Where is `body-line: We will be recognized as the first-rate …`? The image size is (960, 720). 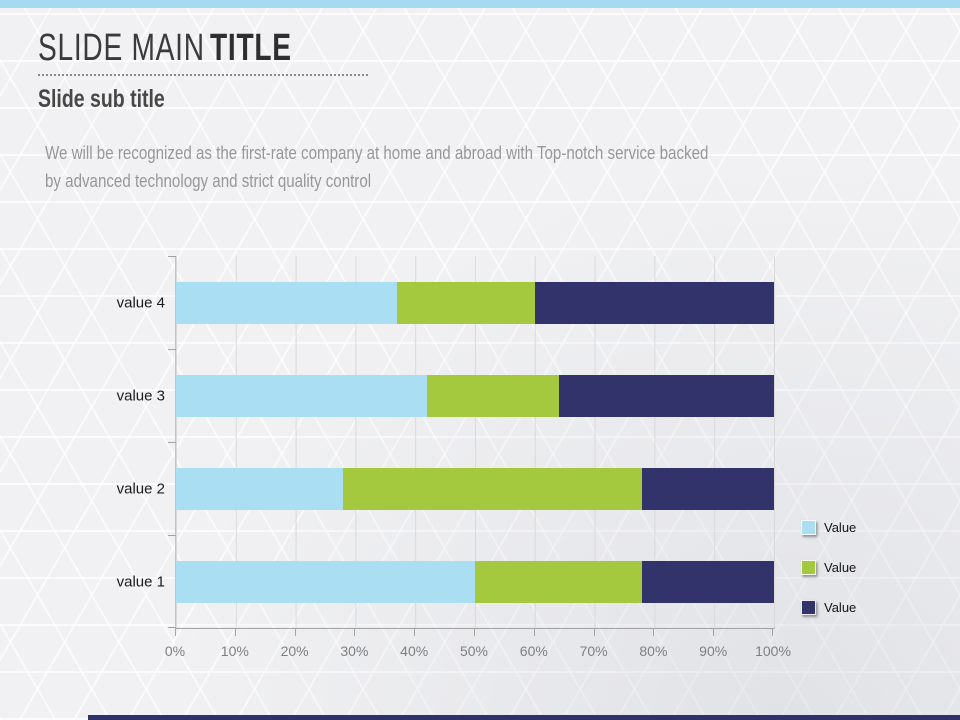
body-line: We will be recognized as the first-rate … is located at coordinates (377, 153).